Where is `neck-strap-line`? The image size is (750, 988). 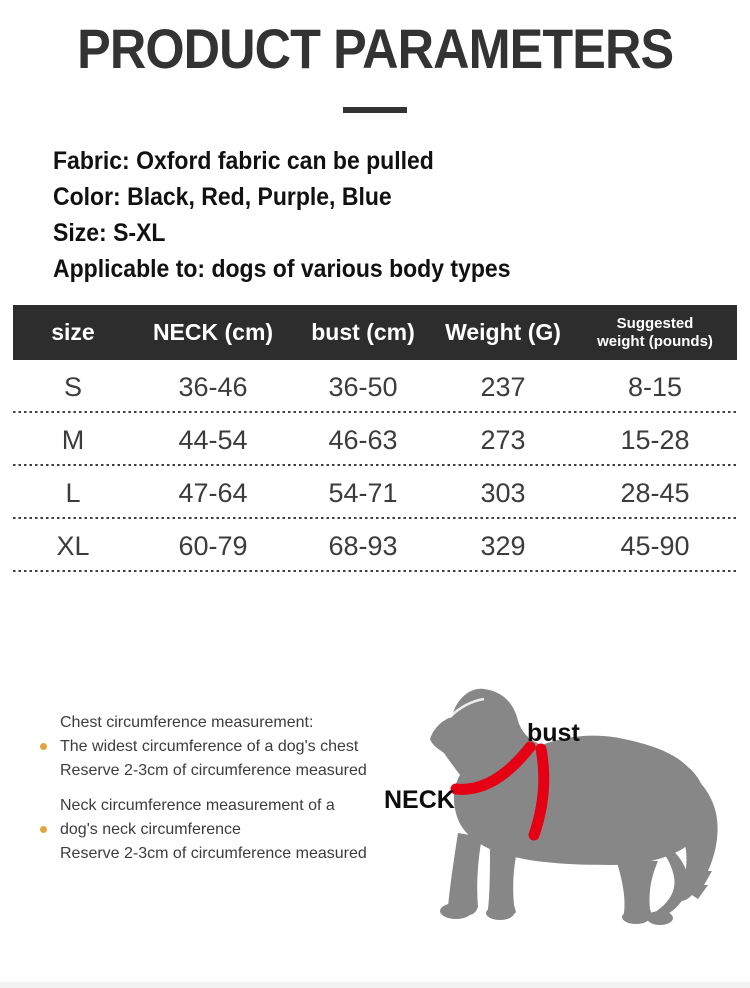
neck-strap-line is located at coordinates (493, 768).